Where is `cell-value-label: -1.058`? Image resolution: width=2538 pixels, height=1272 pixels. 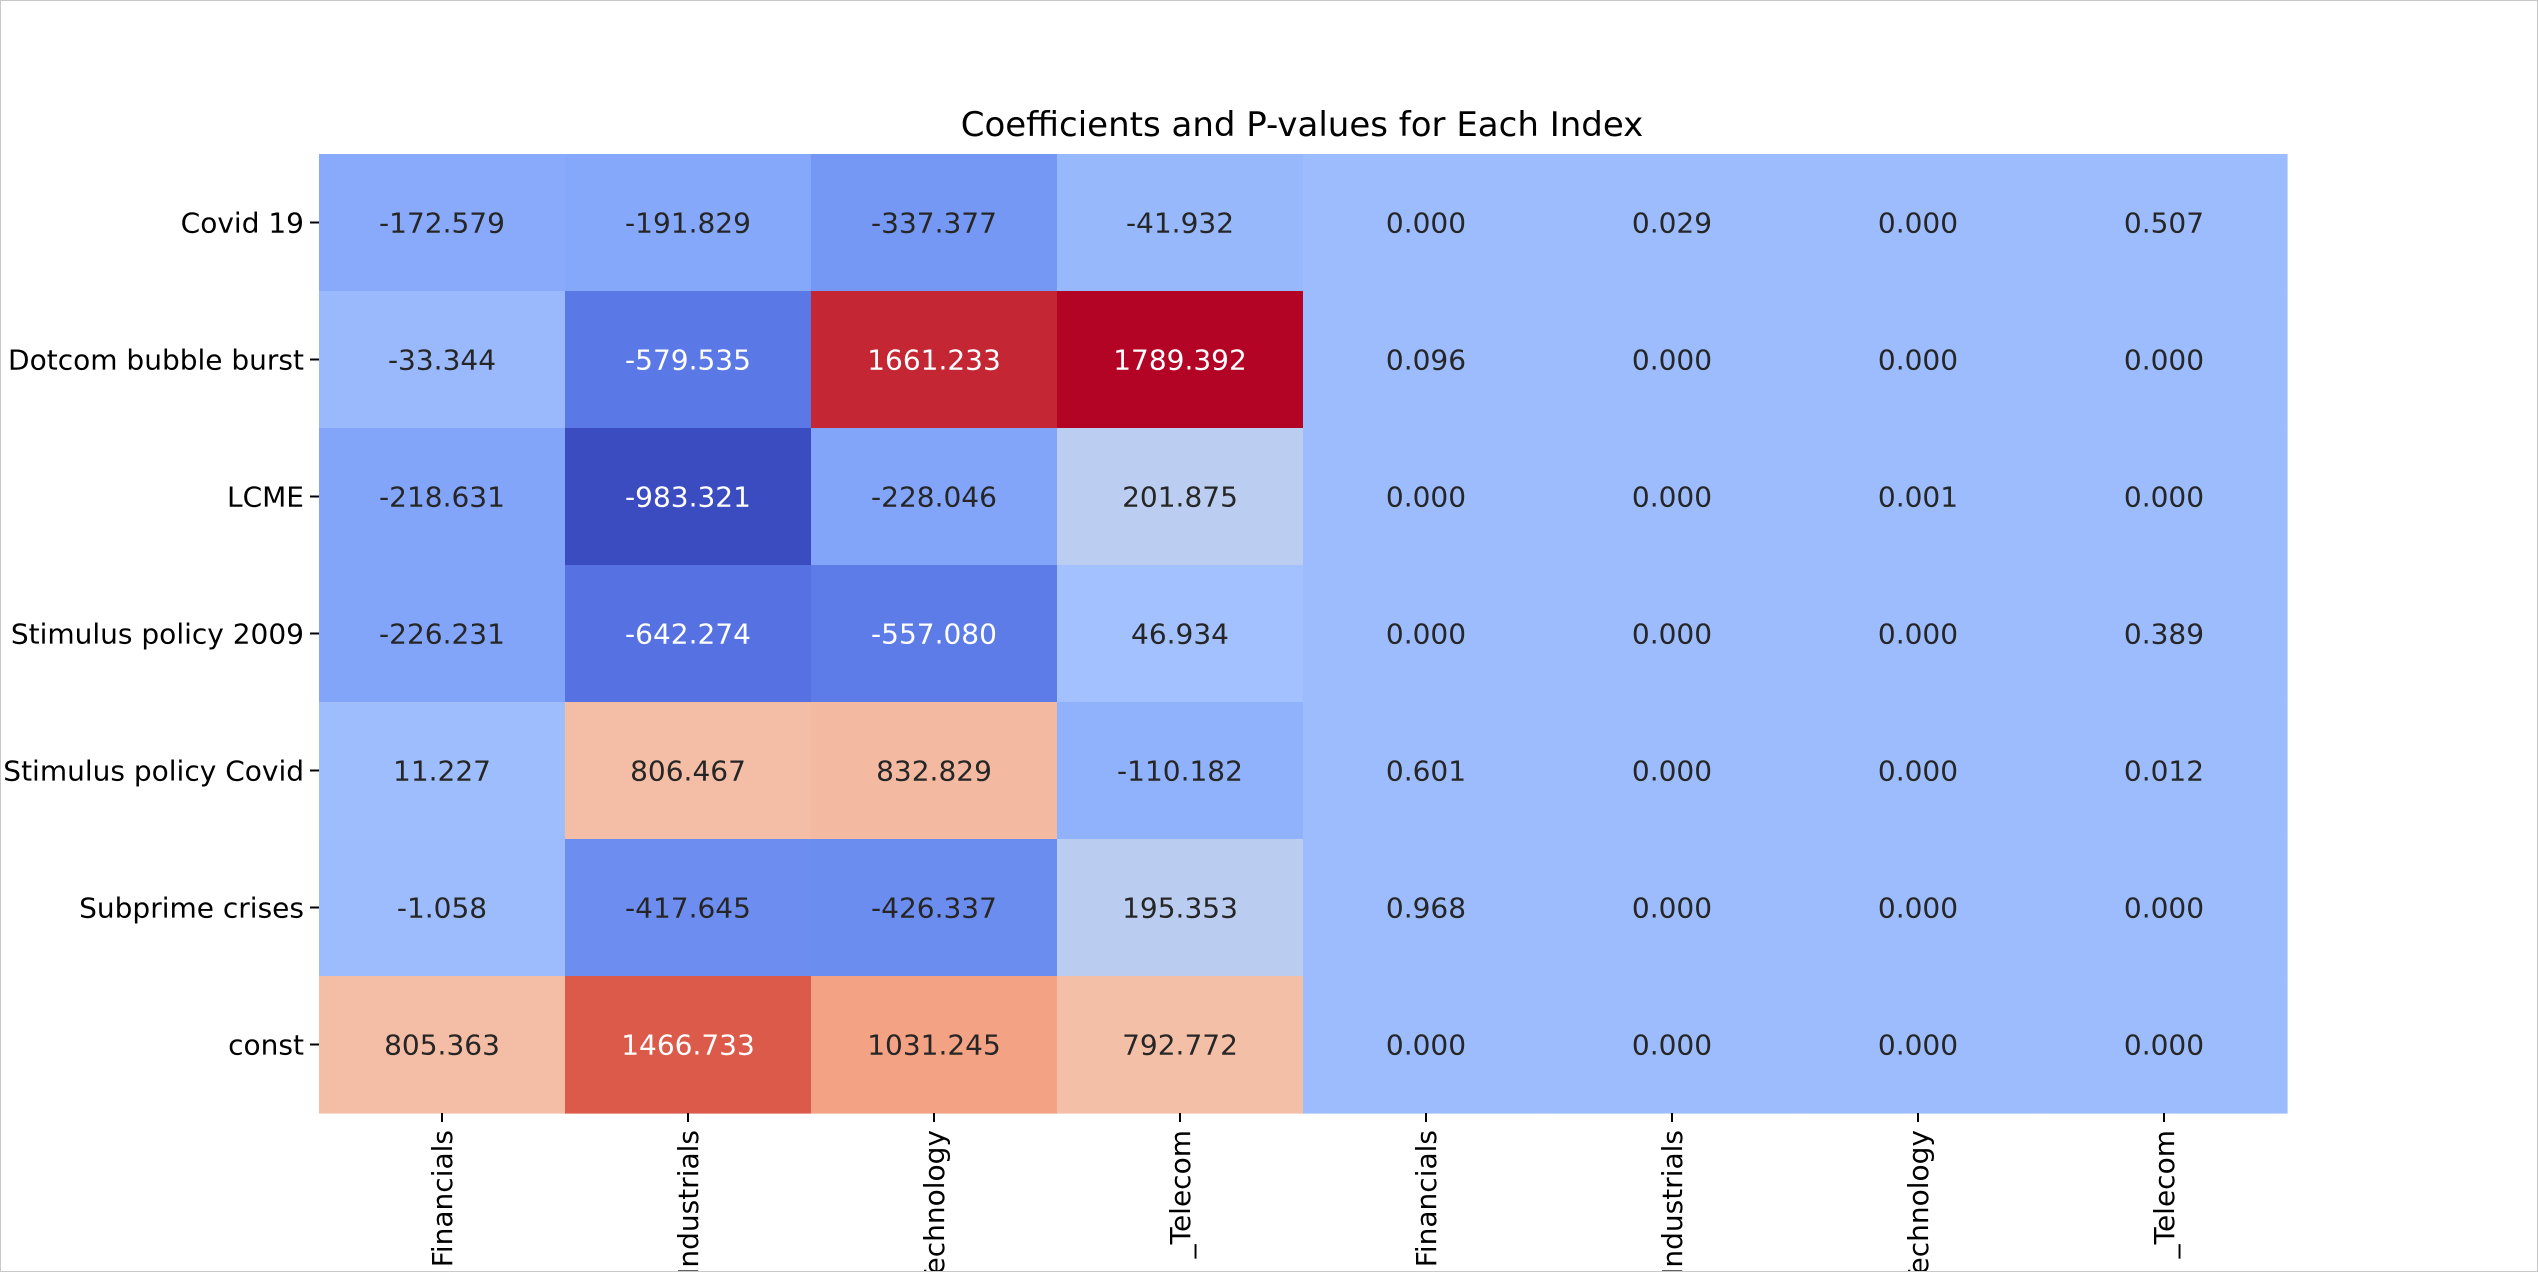
cell-value-label: -1.058 is located at coordinates (442, 908).